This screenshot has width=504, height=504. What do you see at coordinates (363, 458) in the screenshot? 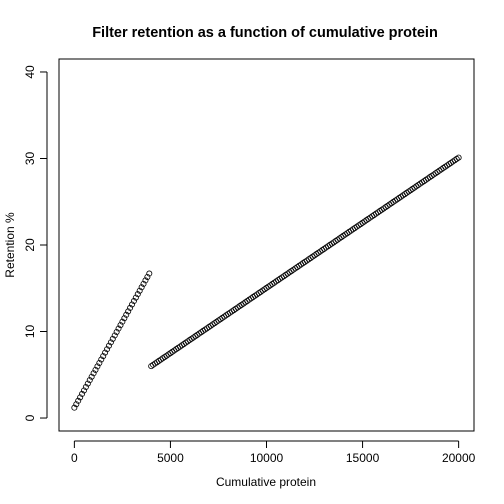
I see `x-tick-label: 15000` at bounding box center [363, 458].